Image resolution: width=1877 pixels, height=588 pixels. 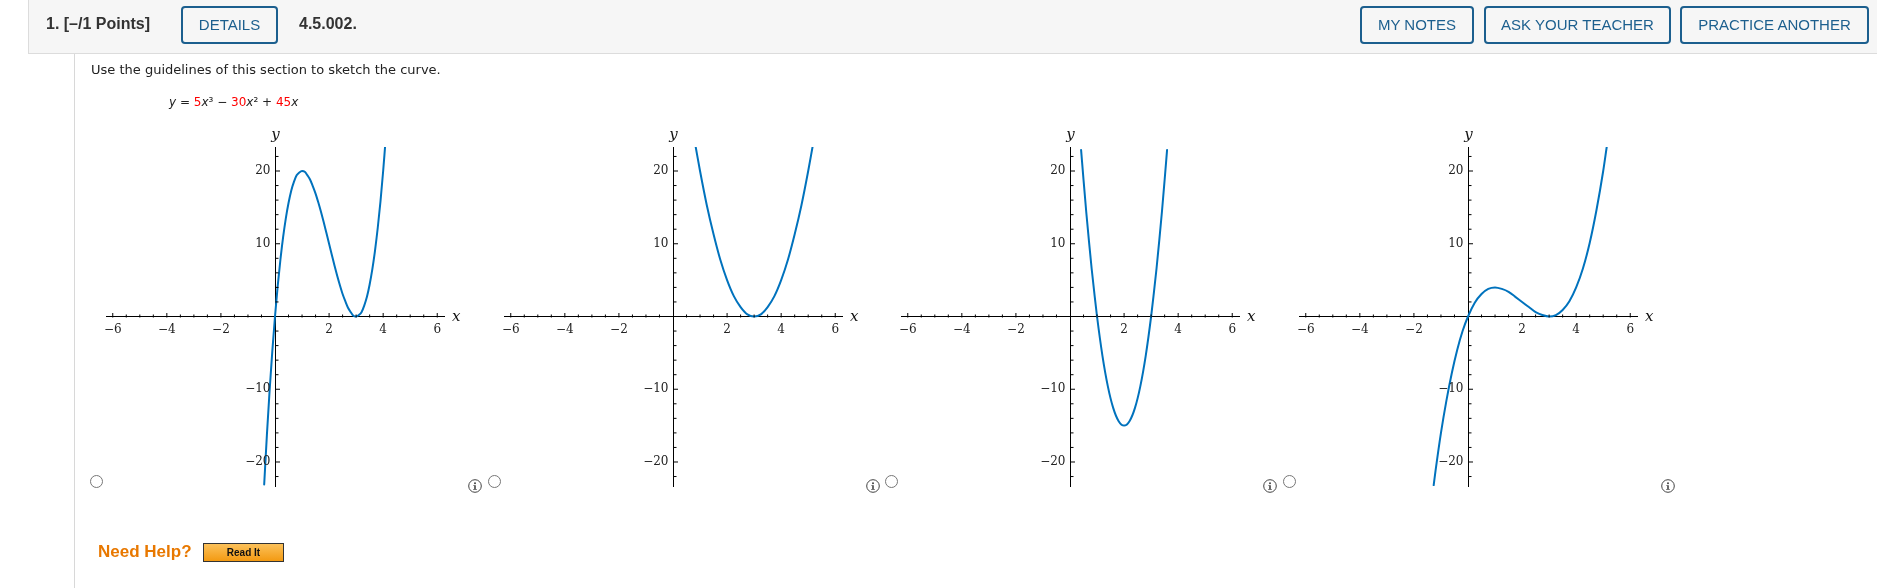 What do you see at coordinates (234, 102) in the screenshot?
I see `text: y = 5x³ − 30x² + 45x` at bounding box center [234, 102].